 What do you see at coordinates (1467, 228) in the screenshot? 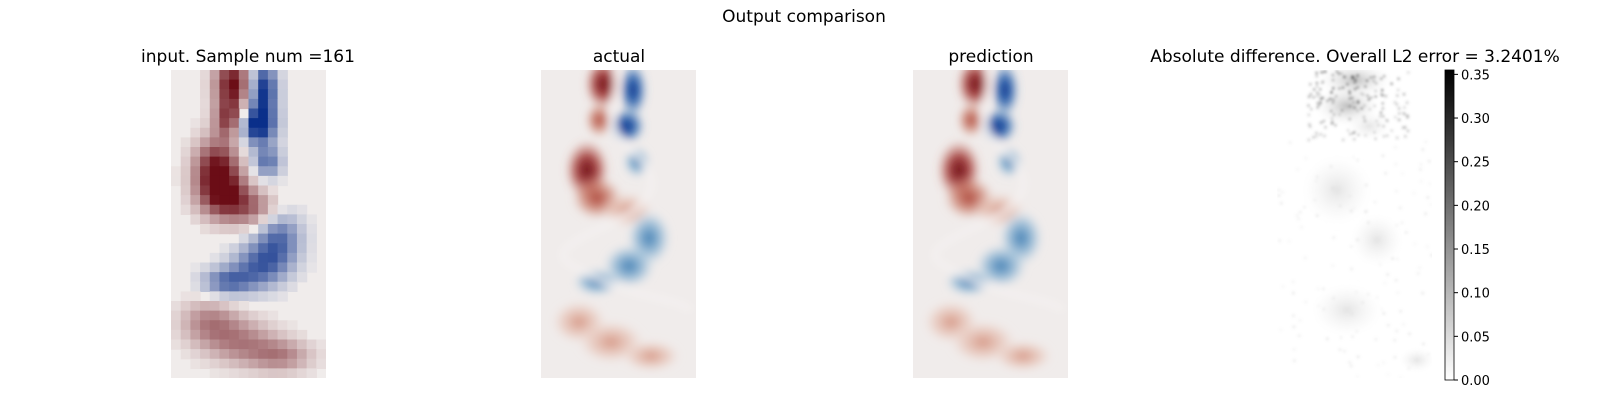
I see `colorbar: 0.00 0.05 0.10 0.15 0.20 0.25 0.30 0.35` at bounding box center [1467, 228].